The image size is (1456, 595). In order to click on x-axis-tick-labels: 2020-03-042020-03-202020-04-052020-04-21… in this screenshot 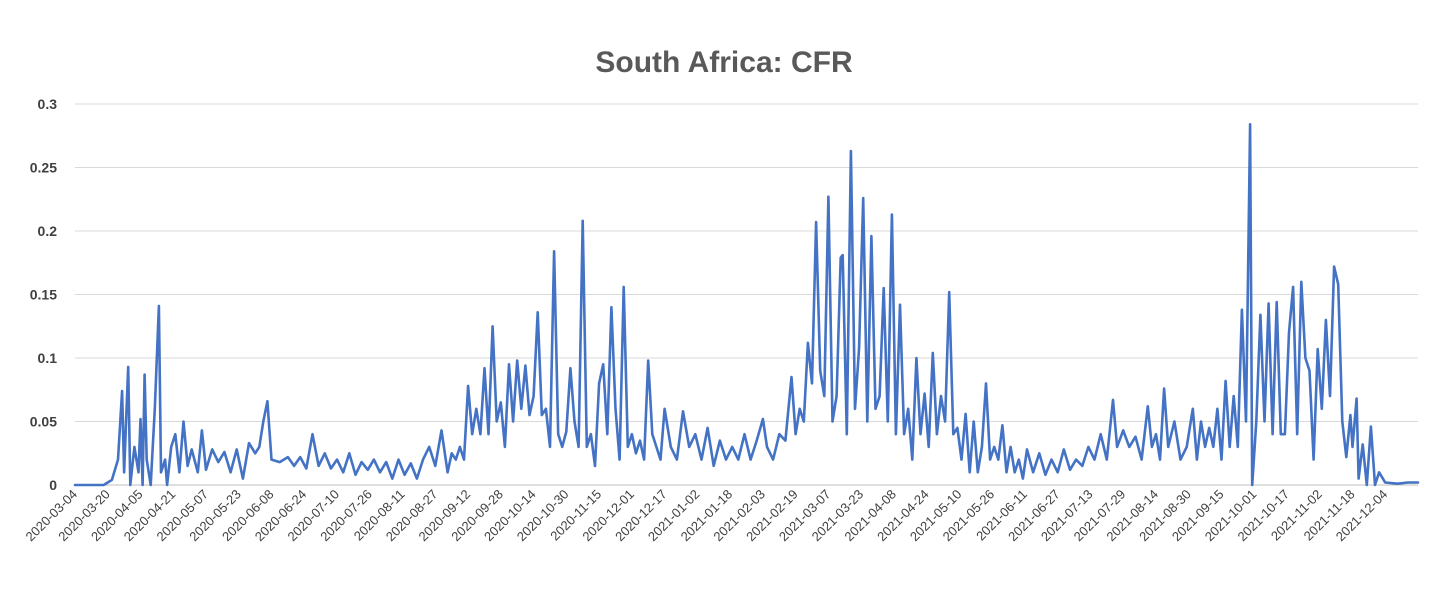, I will do `click(706, 516)`.